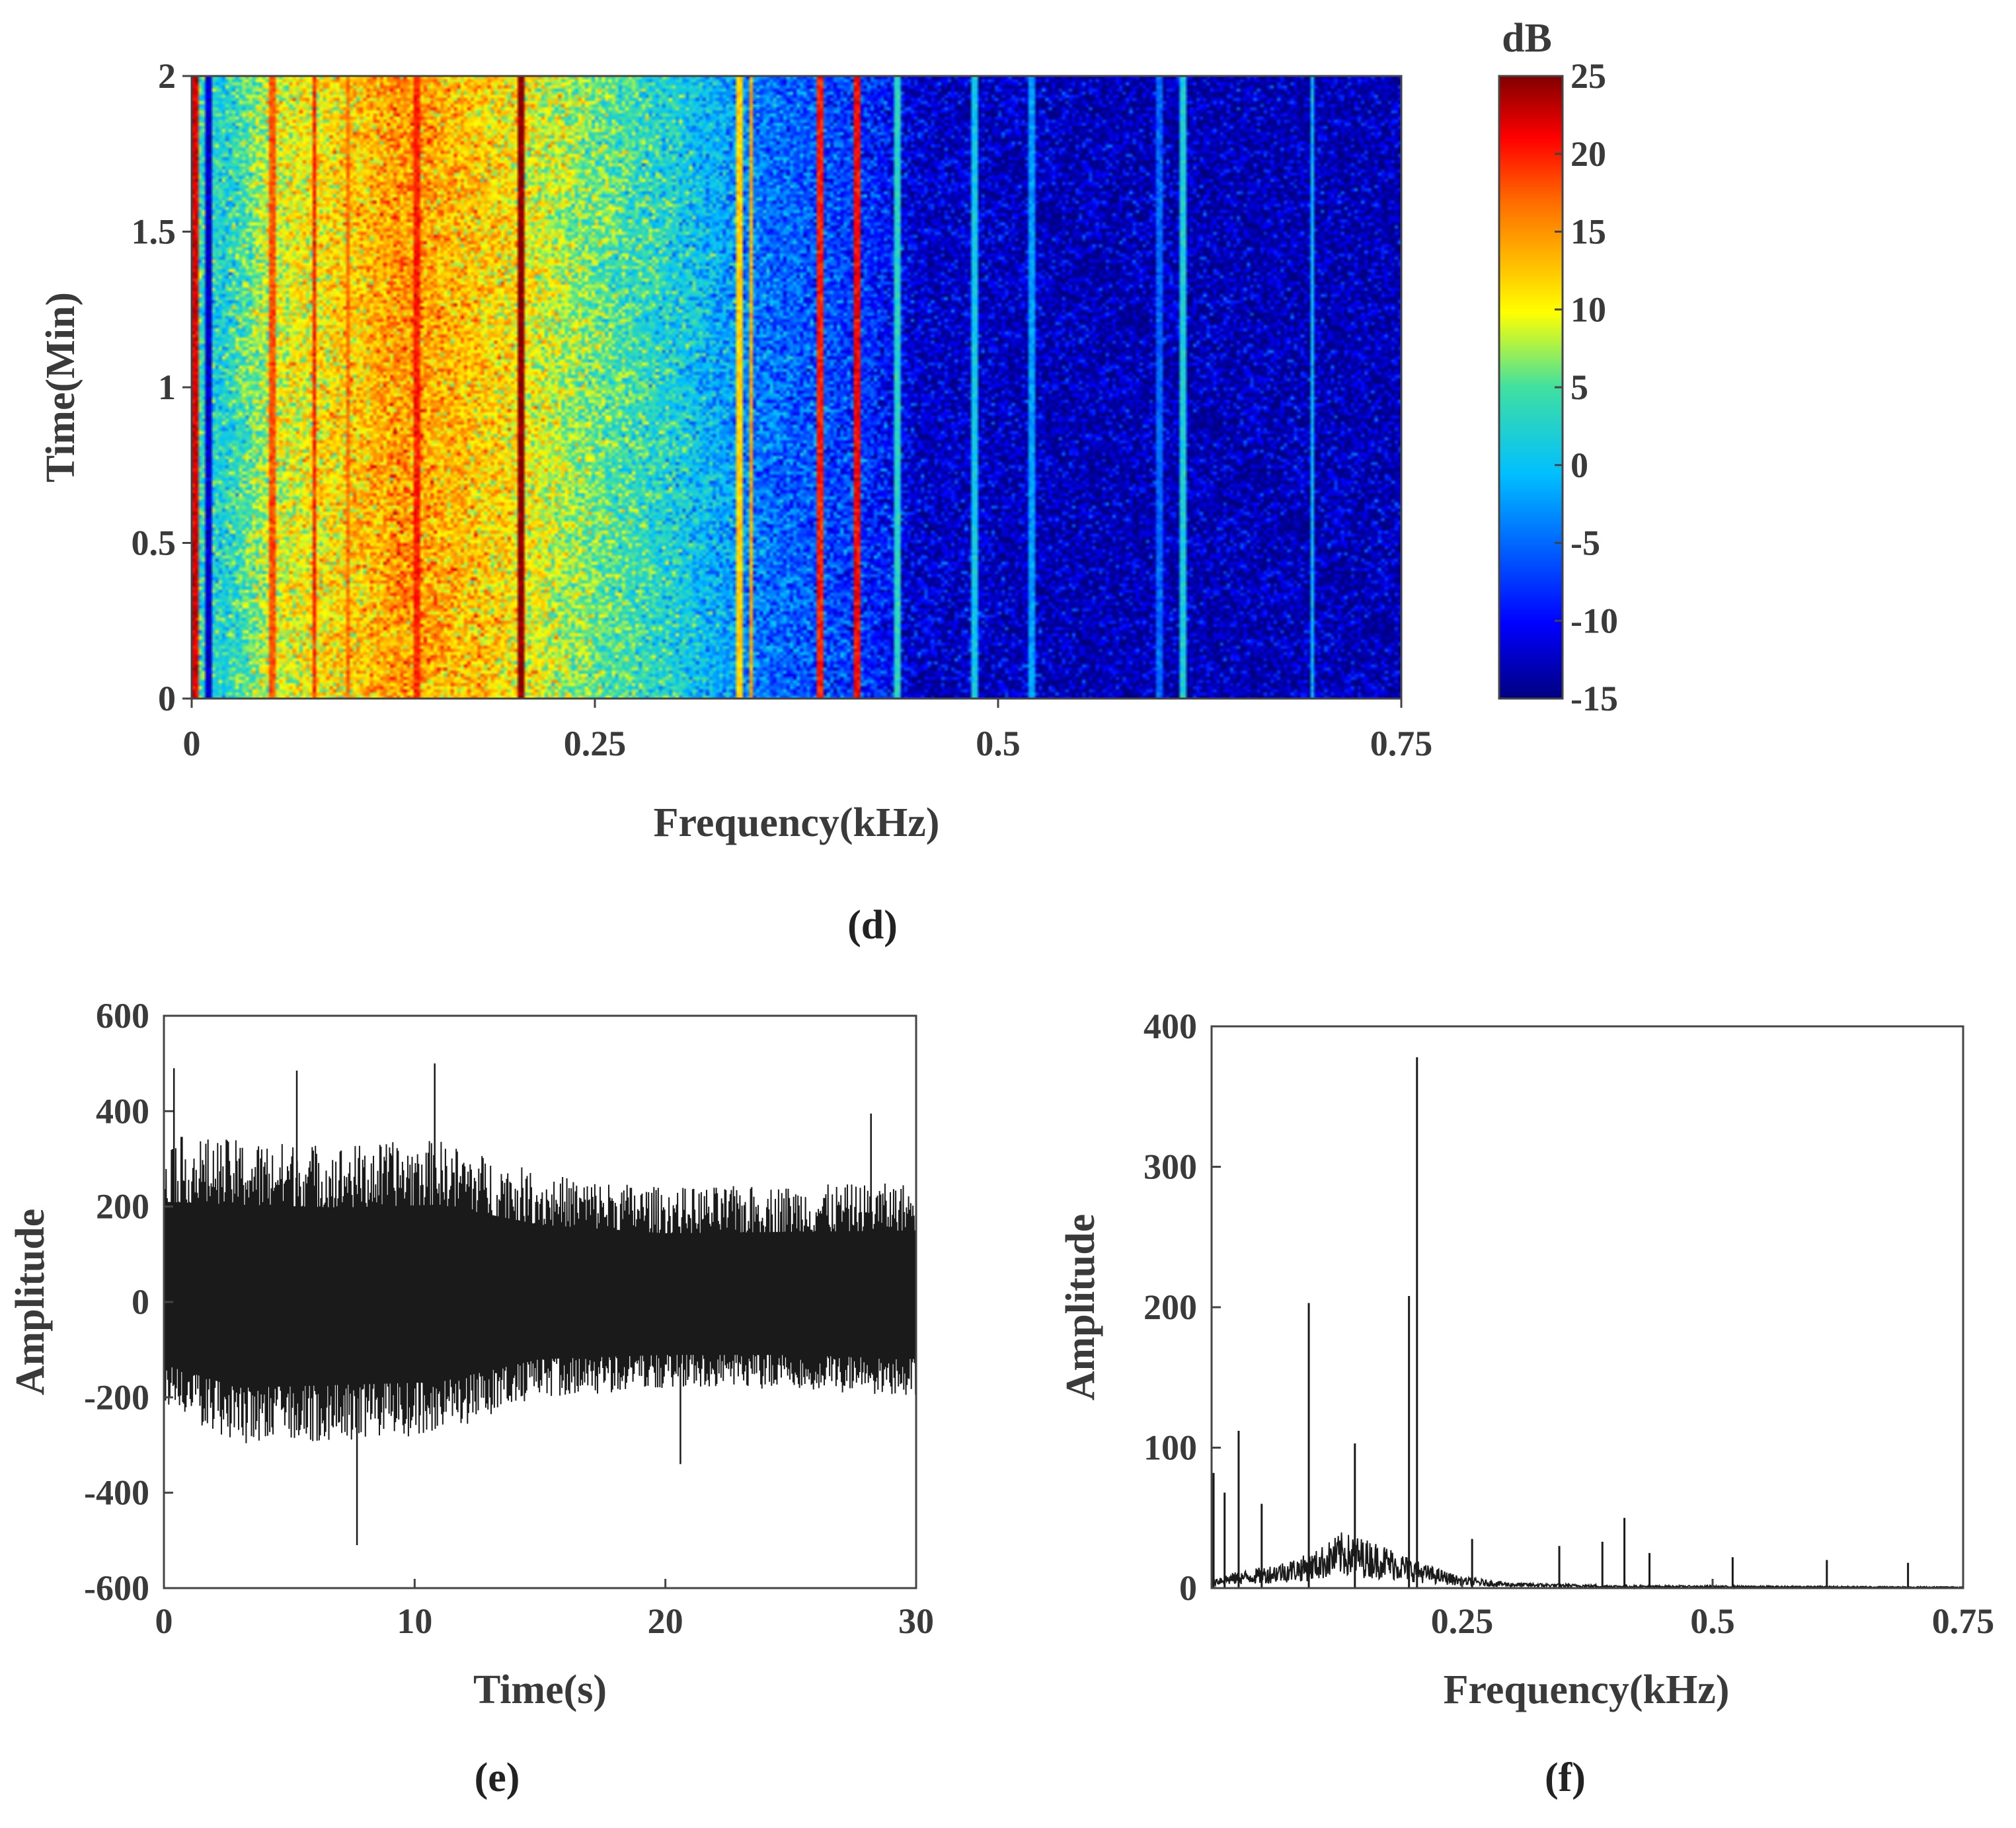 The image size is (2016, 1828). I want to click on colorbar-tick-label: 10, so click(1588, 309).